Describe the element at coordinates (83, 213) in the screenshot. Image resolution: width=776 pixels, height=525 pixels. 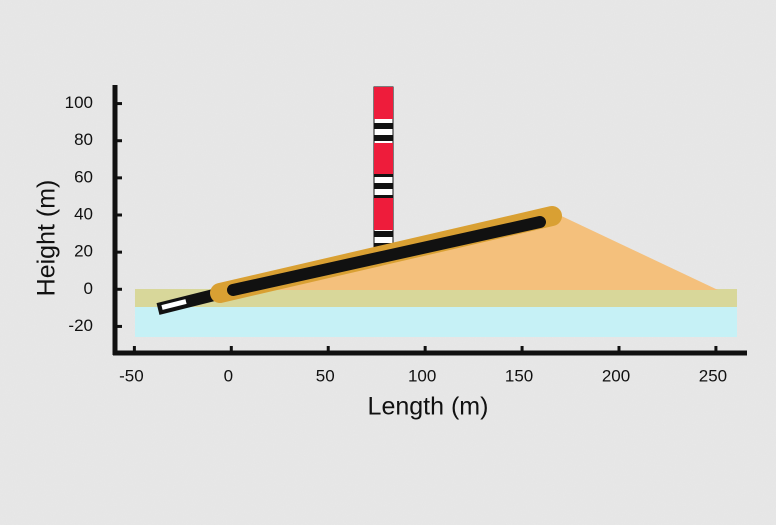
I see `y-tick-label: 40` at that location.